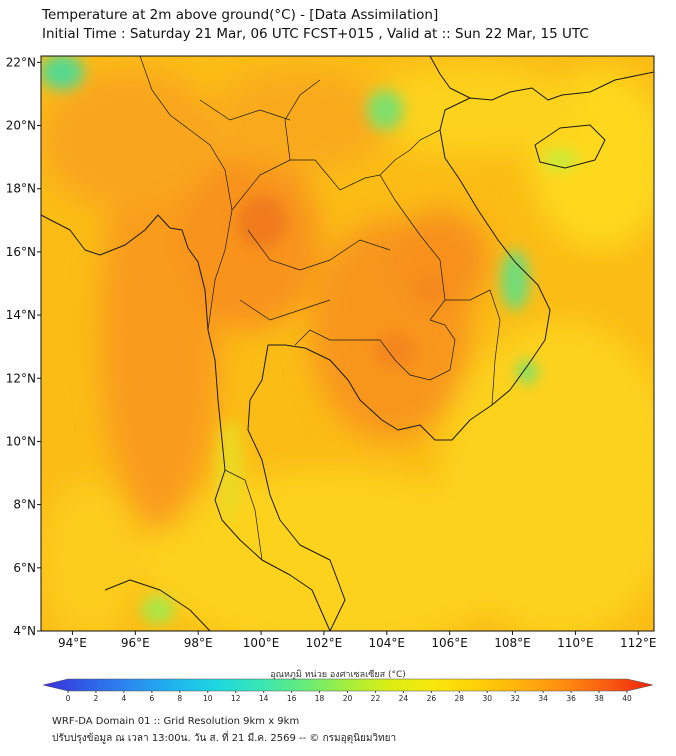 Image resolution: width=676 pixels, height=756 pixels. I want to click on x-tick-label: 100°E, so click(261, 643).